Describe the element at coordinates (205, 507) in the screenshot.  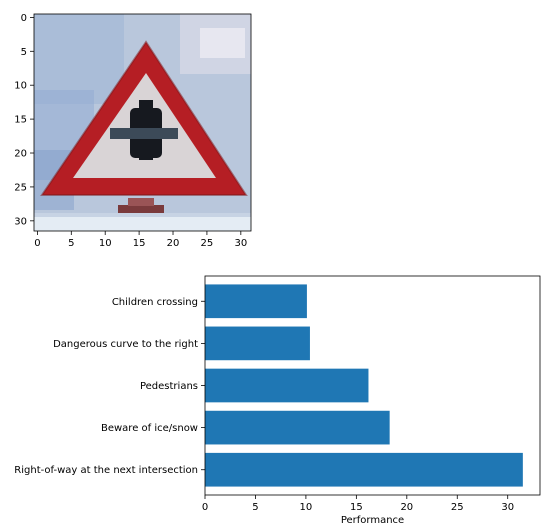
I see `x-tick-label: 0` at that location.